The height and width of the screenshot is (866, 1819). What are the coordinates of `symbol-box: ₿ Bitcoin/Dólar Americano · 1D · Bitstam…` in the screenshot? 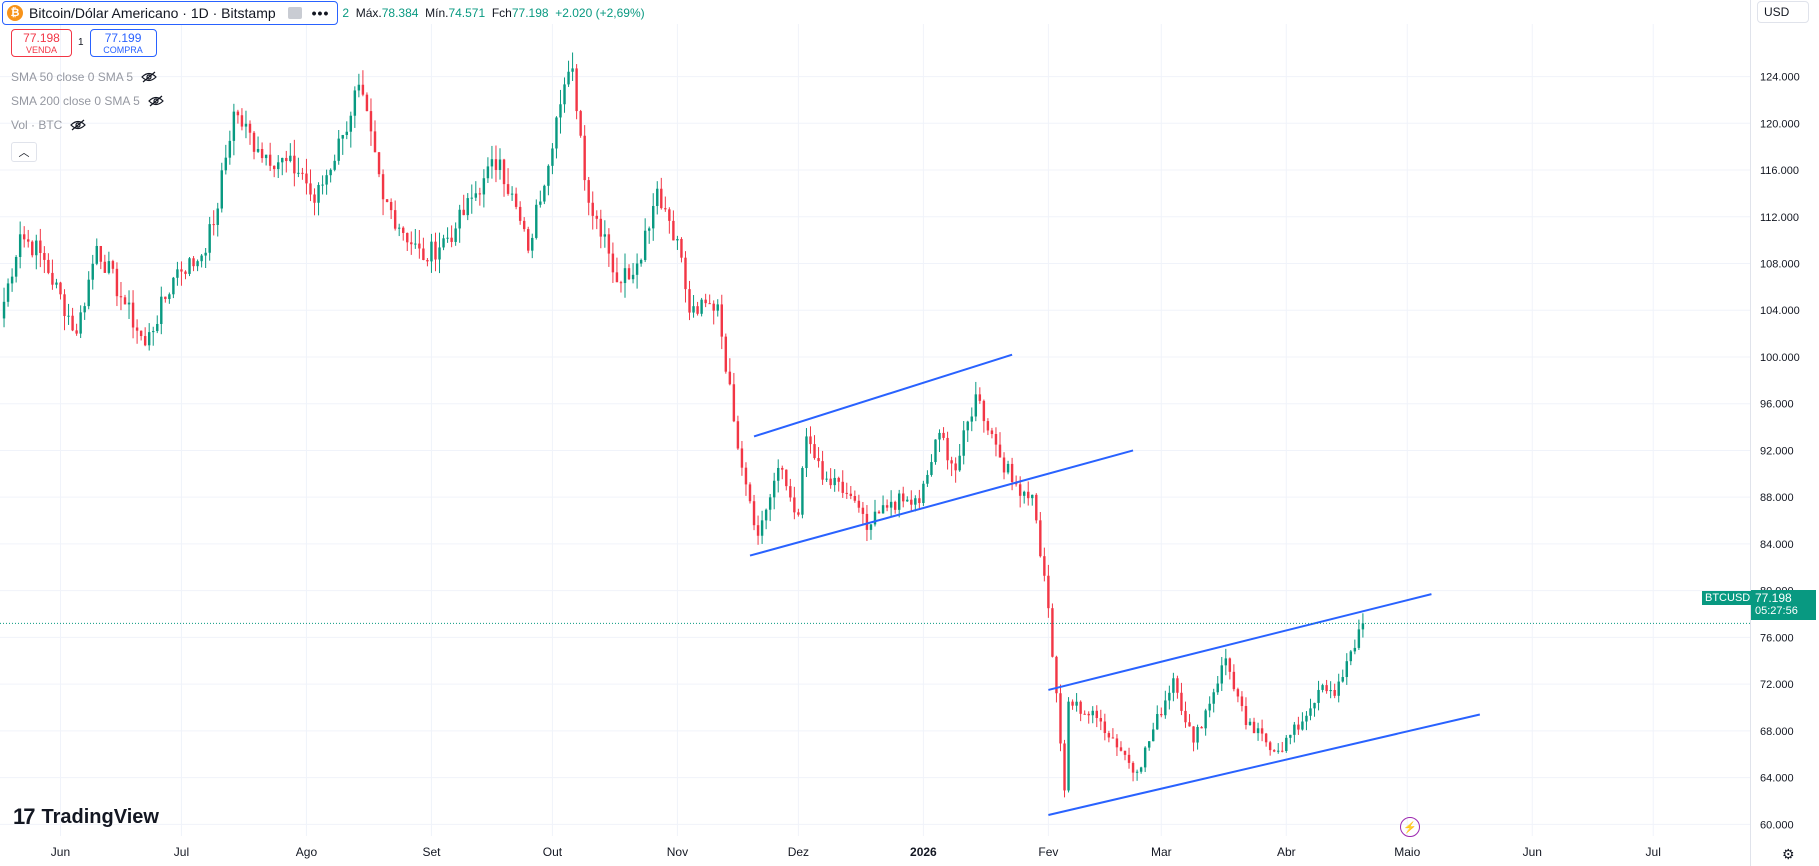 It's located at (170, 13).